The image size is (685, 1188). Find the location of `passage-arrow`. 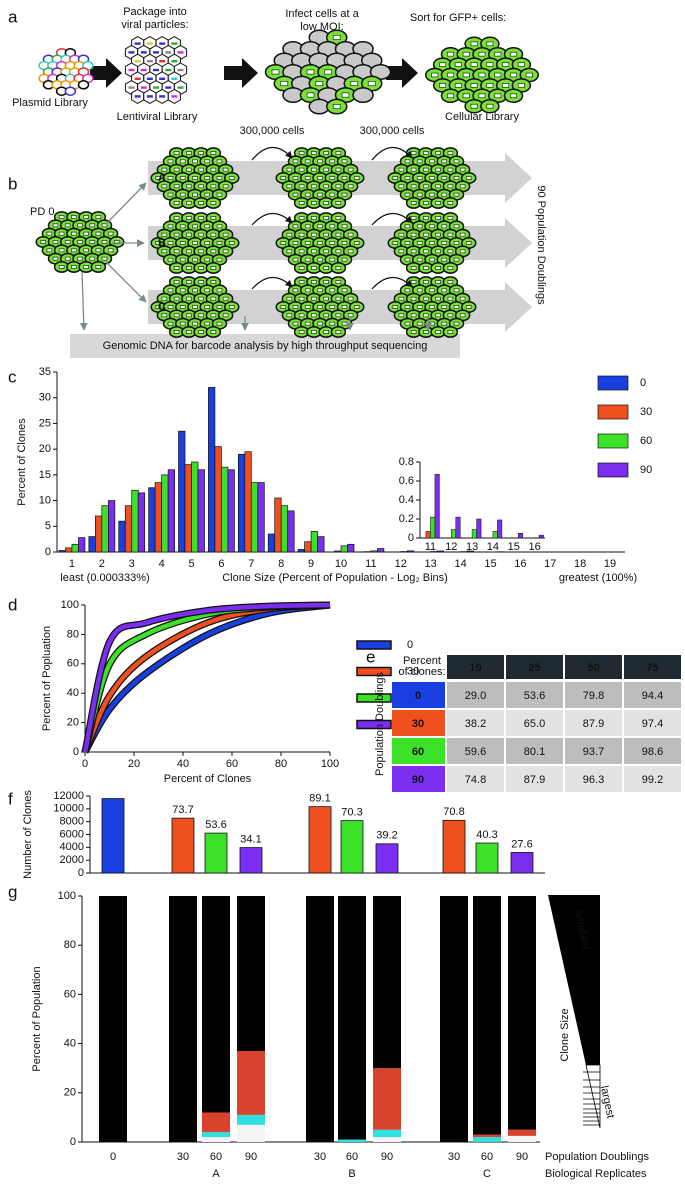

passage-arrow is located at coordinates (392, 153).